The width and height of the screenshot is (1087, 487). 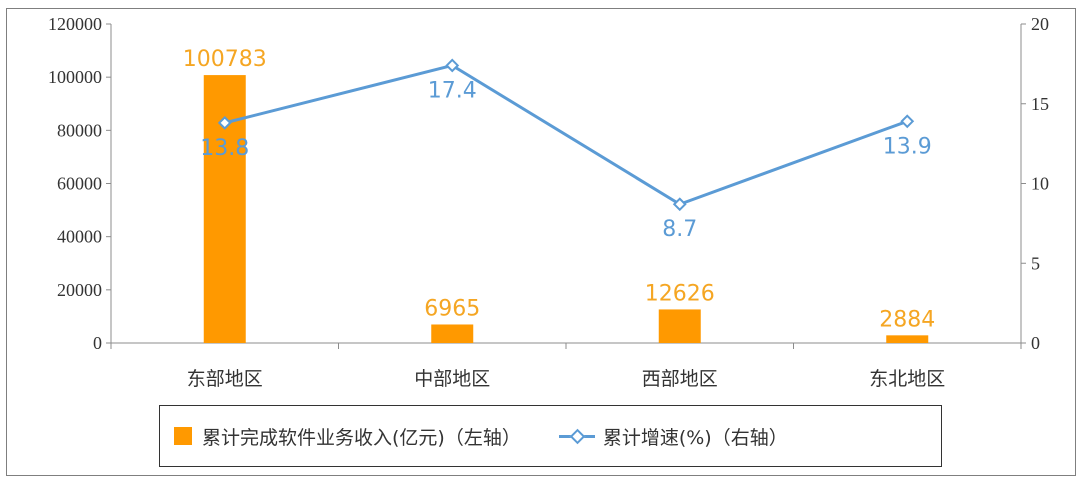 I want to click on x-tick-label: 西部地区, so click(x=680, y=379).